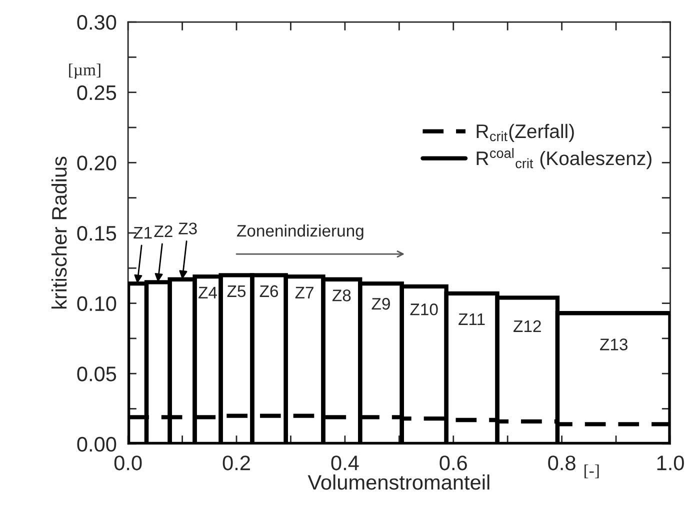 Image resolution: width=696 pixels, height=512 pixels. Describe the element at coordinates (300, 232) in the screenshot. I see `annotation: Zonenindizierung` at that location.